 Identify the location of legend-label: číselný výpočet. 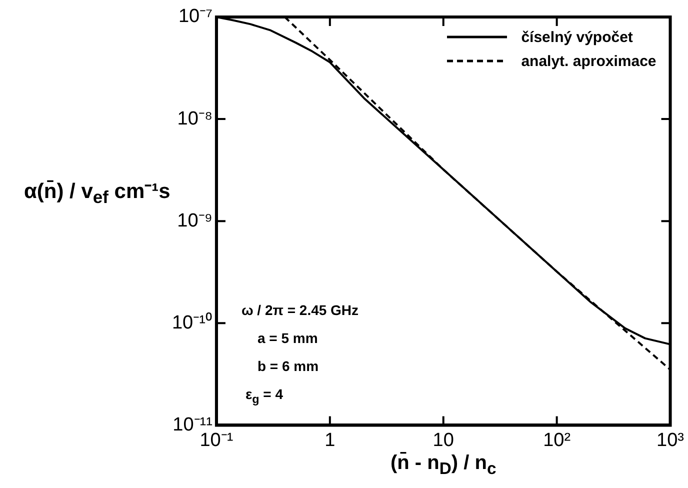
(577, 37).